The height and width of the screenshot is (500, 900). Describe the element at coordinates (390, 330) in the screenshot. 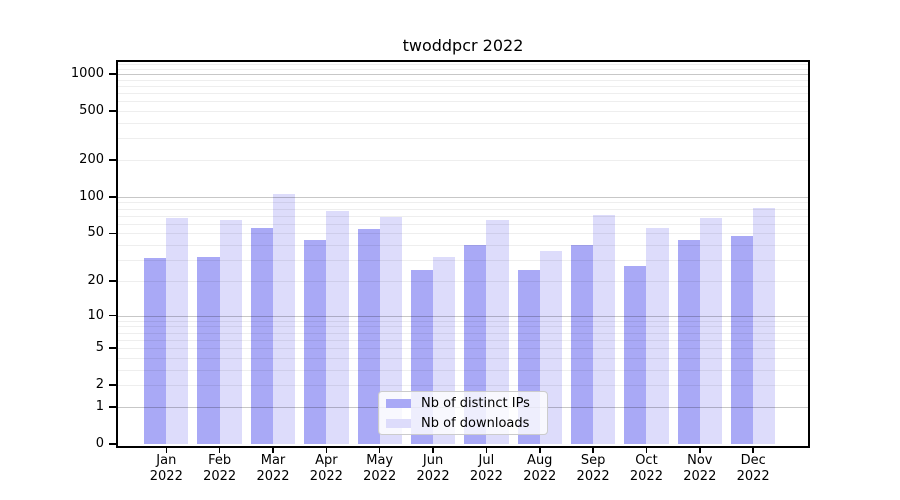

I see `bar-may-downloads` at that location.